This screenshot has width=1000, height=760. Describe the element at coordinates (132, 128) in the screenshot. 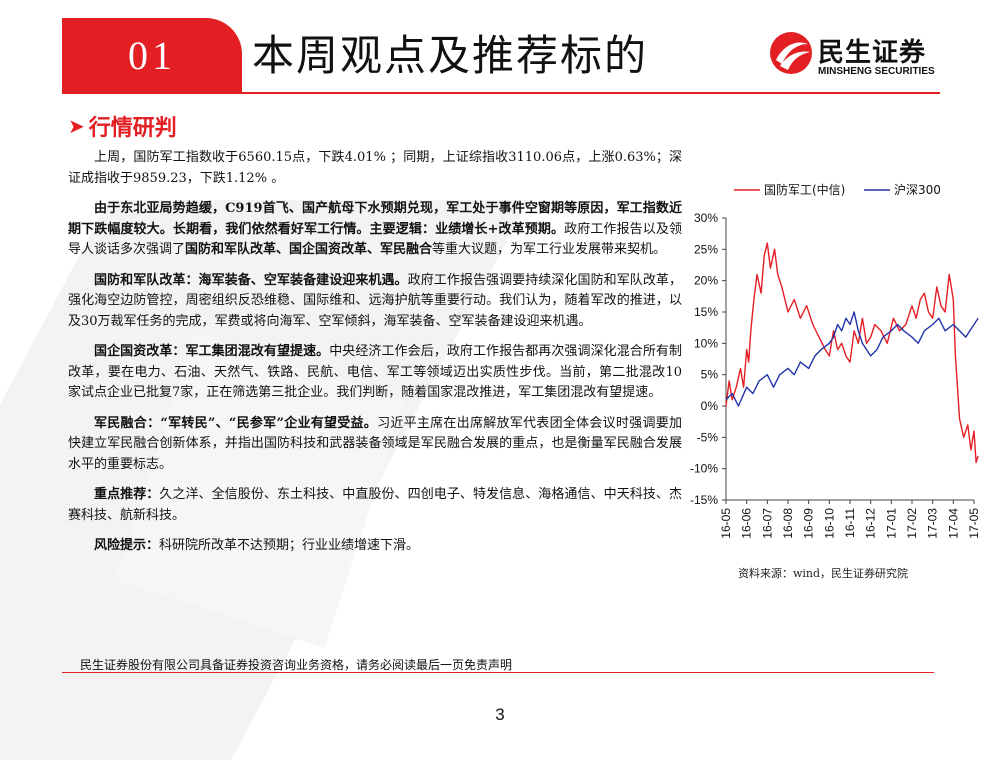

I see `section-label: 行情研判` at that location.